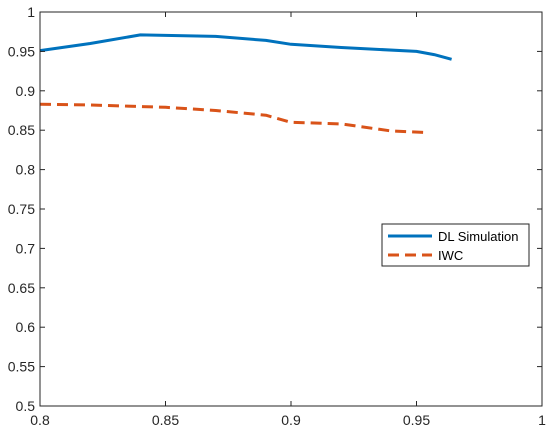  I want to click on y-tick-label: 0.95, so click(21, 51).